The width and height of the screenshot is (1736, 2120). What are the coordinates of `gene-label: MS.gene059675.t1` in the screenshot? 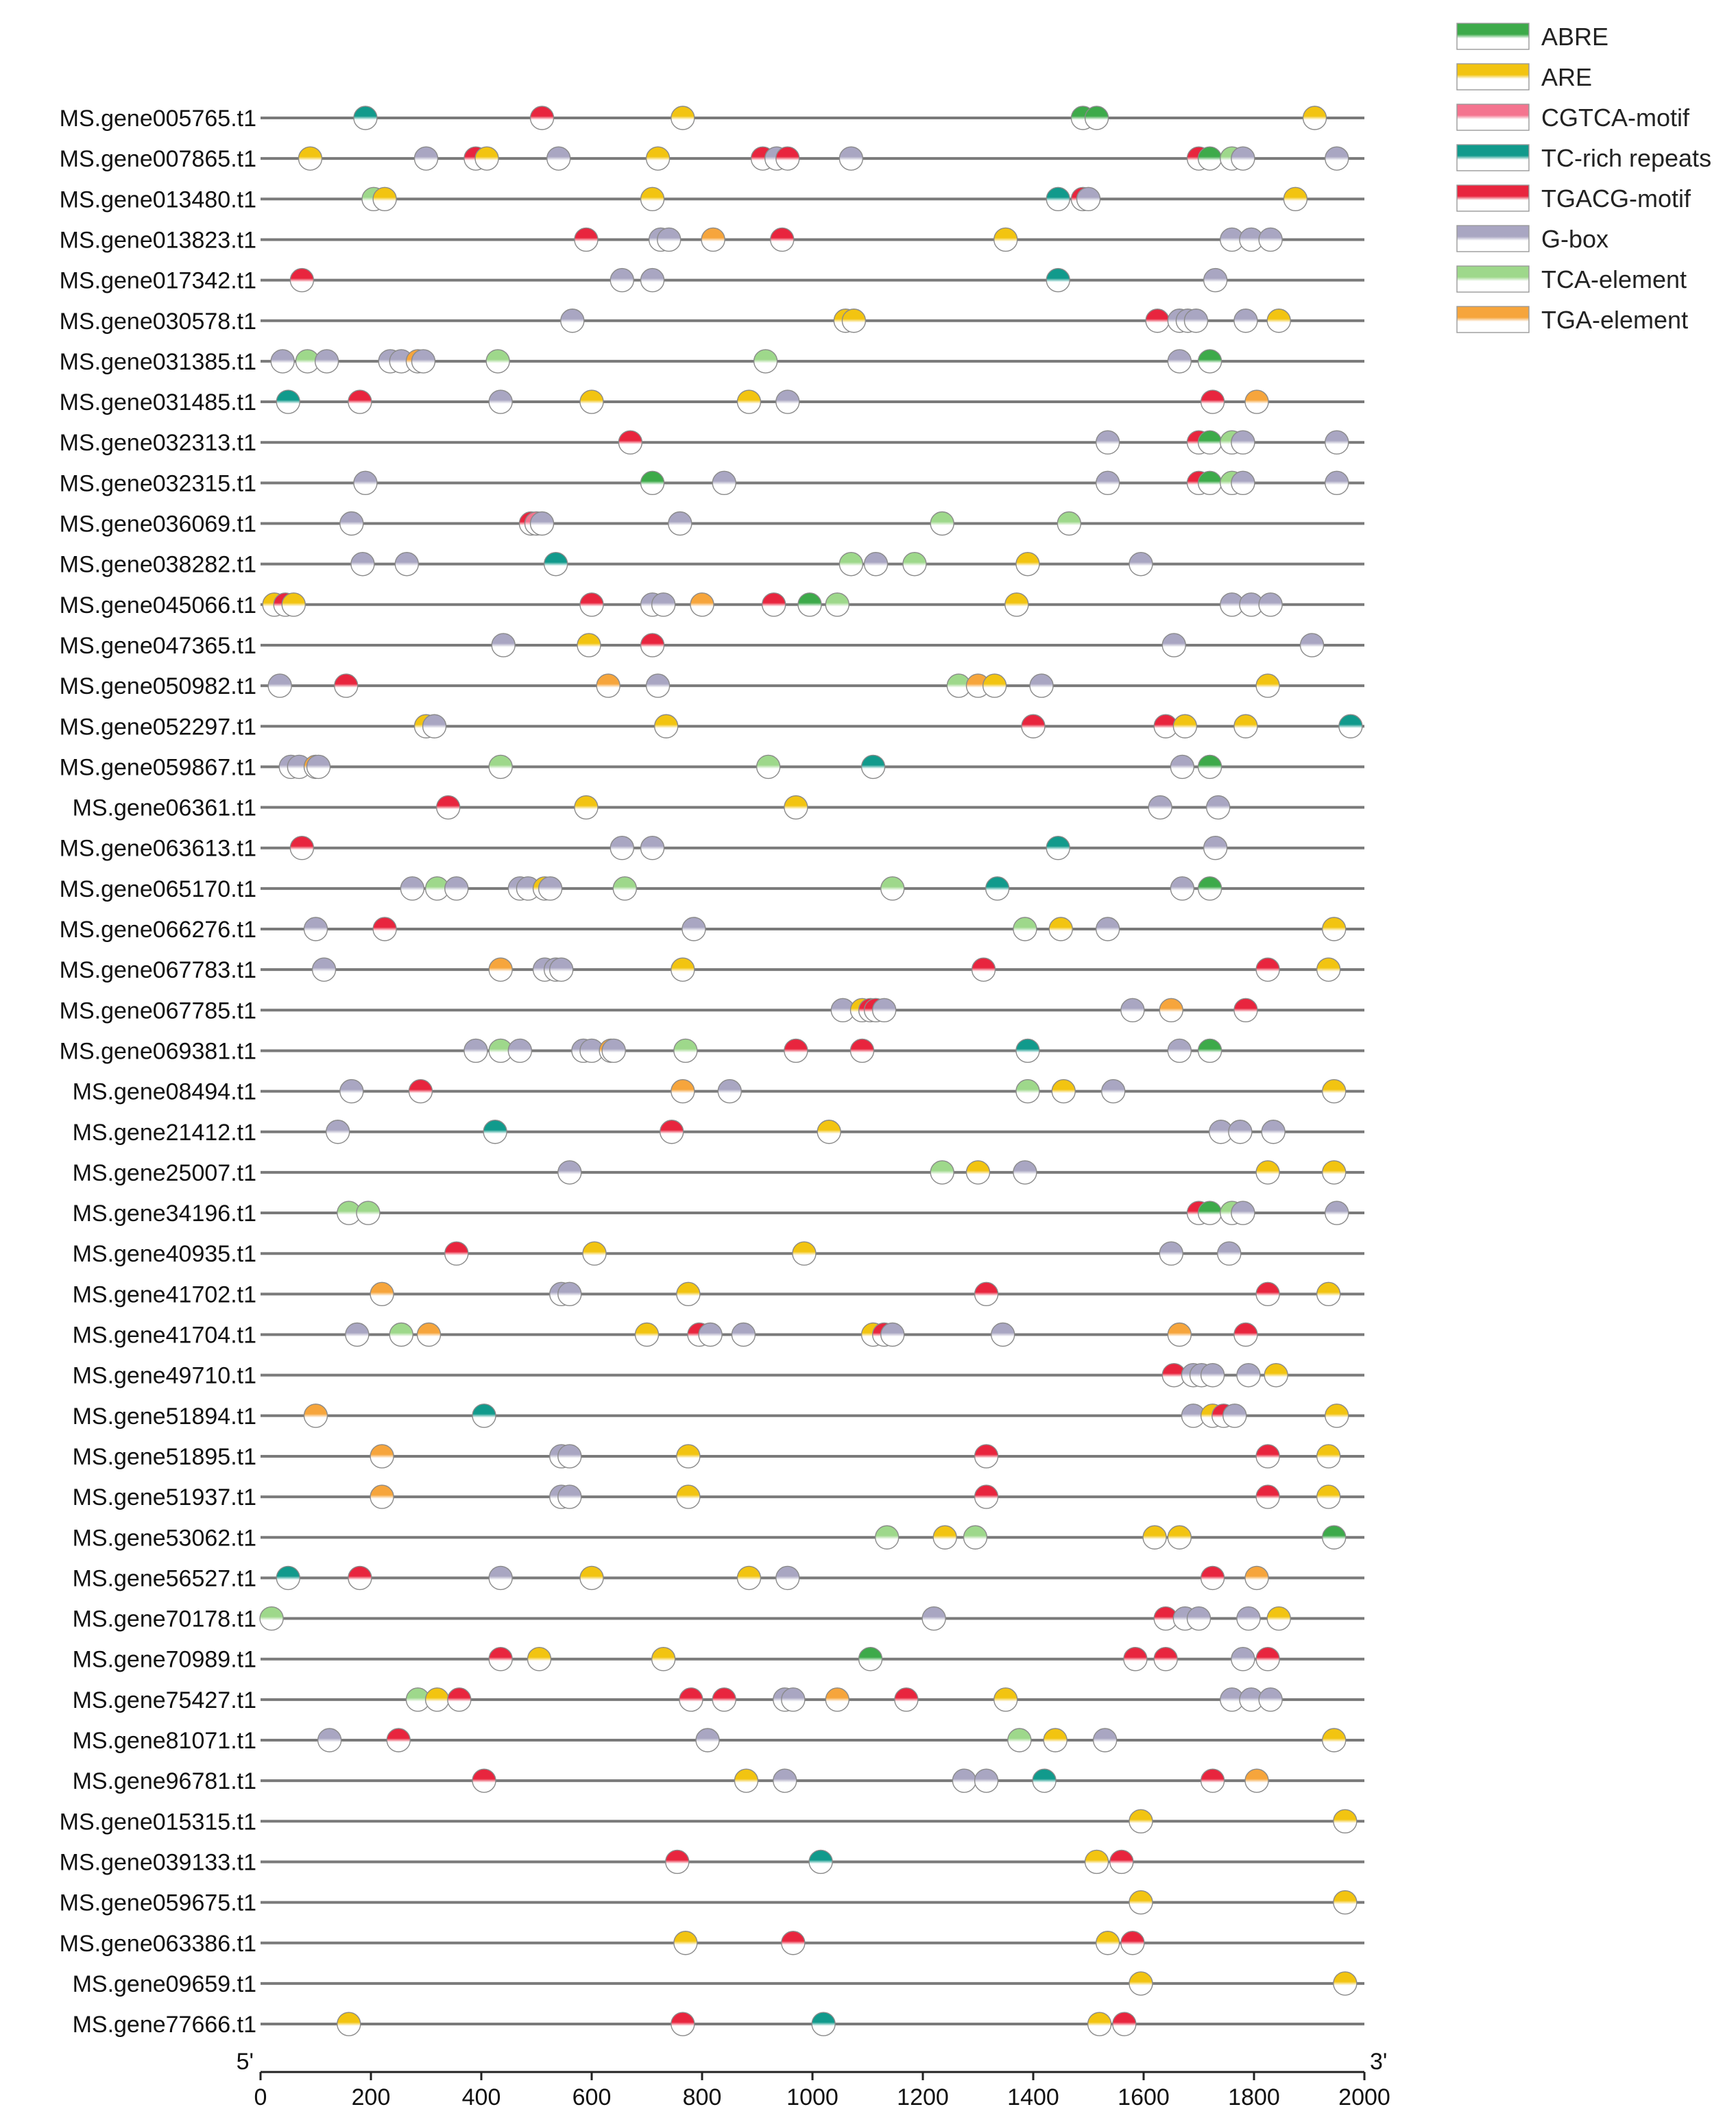 It's located at (158, 1903).